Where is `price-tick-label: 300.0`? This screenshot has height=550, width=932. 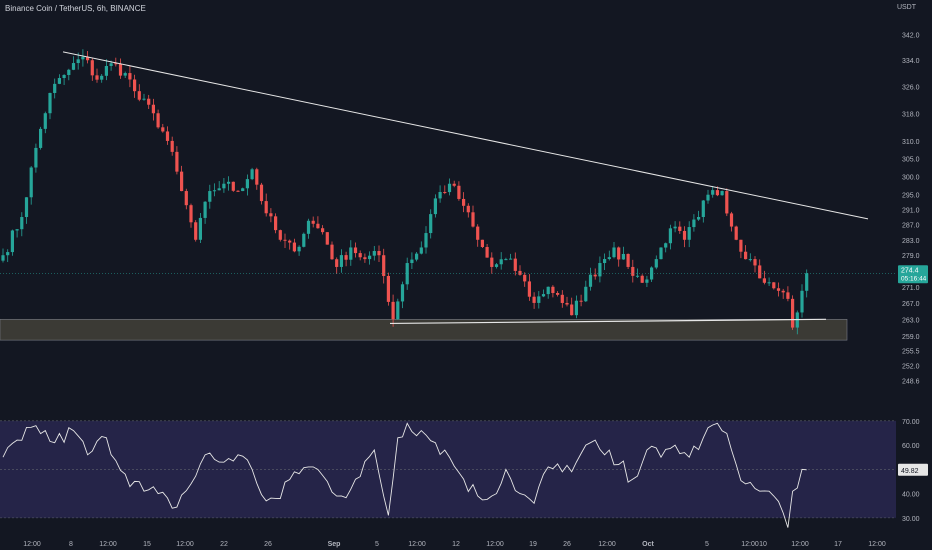
price-tick-label: 300.0 is located at coordinates (911, 177).